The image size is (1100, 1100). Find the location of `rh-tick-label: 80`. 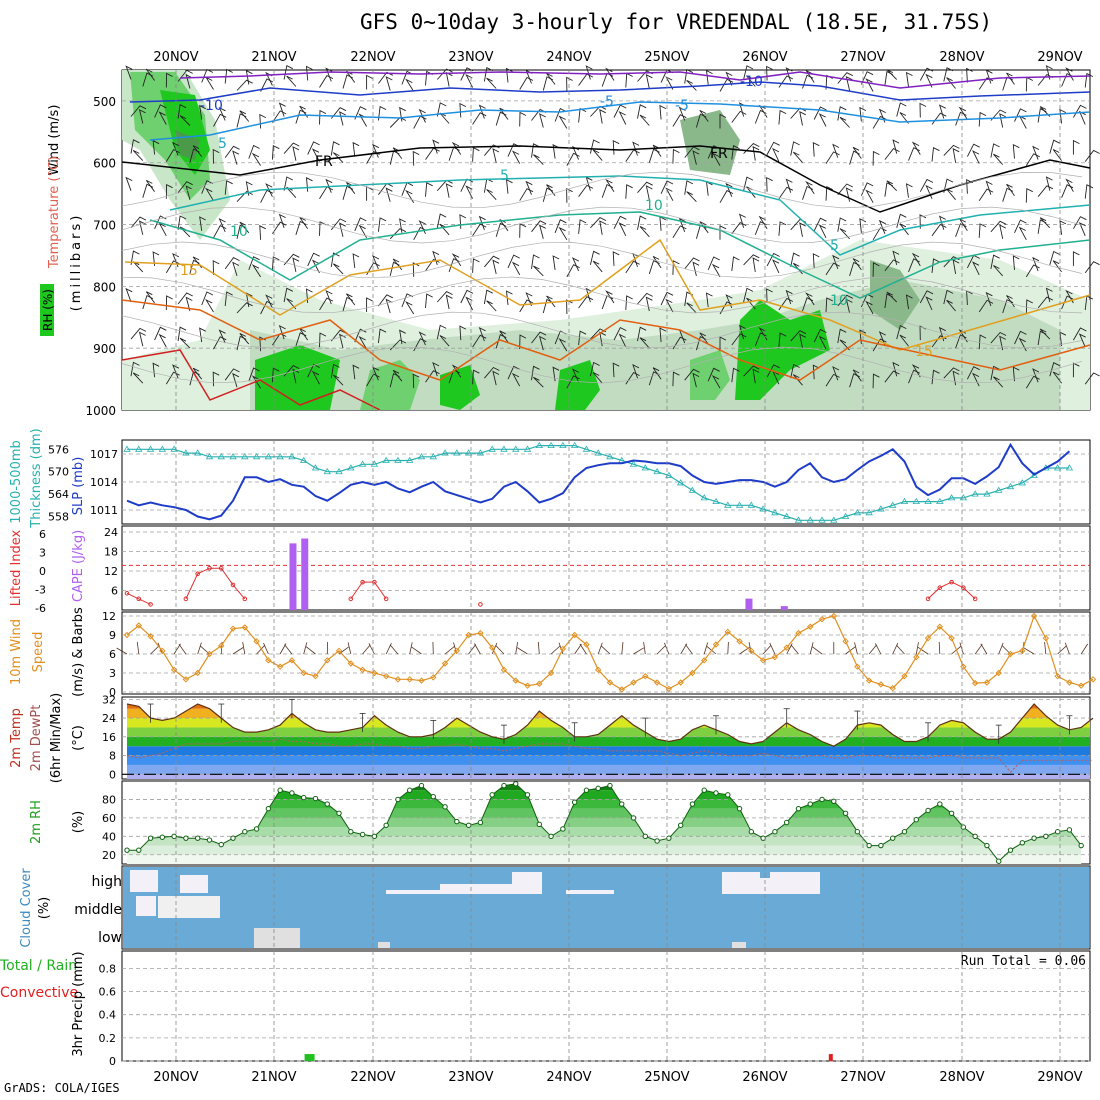

rh-tick-label: 80 is located at coordinates (109, 799).